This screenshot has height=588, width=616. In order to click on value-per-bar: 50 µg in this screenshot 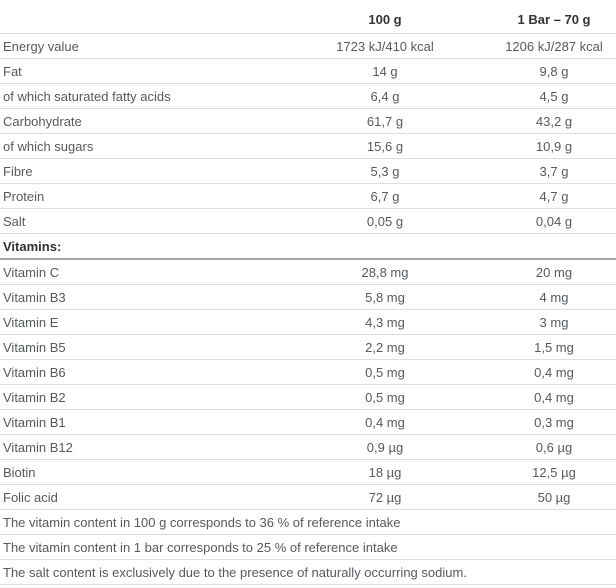, I will do `click(554, 497)`.